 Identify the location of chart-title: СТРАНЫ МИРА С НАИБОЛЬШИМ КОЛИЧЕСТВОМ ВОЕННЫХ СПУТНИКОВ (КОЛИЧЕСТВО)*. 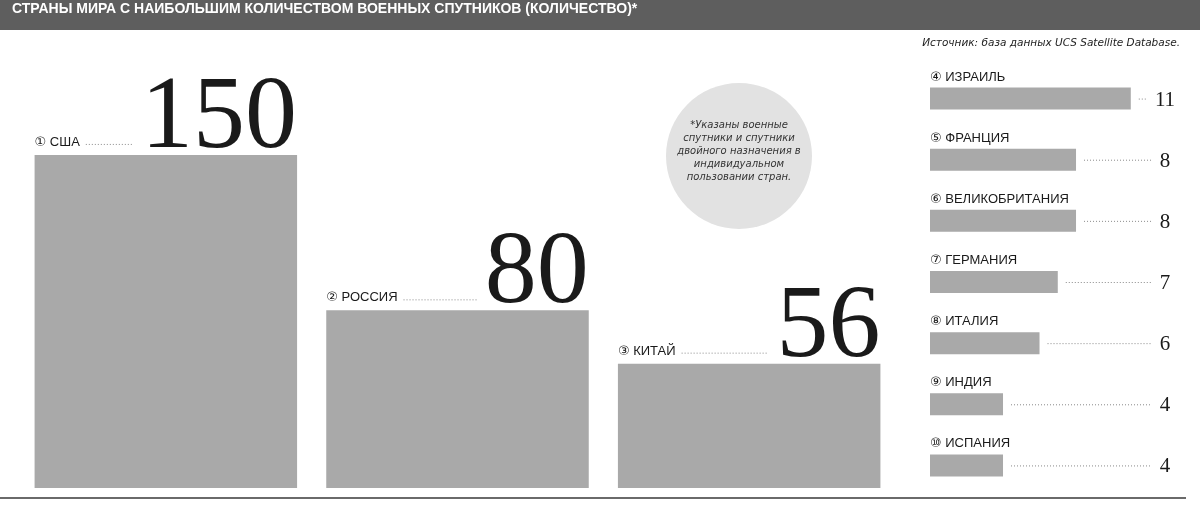
(600, 15).